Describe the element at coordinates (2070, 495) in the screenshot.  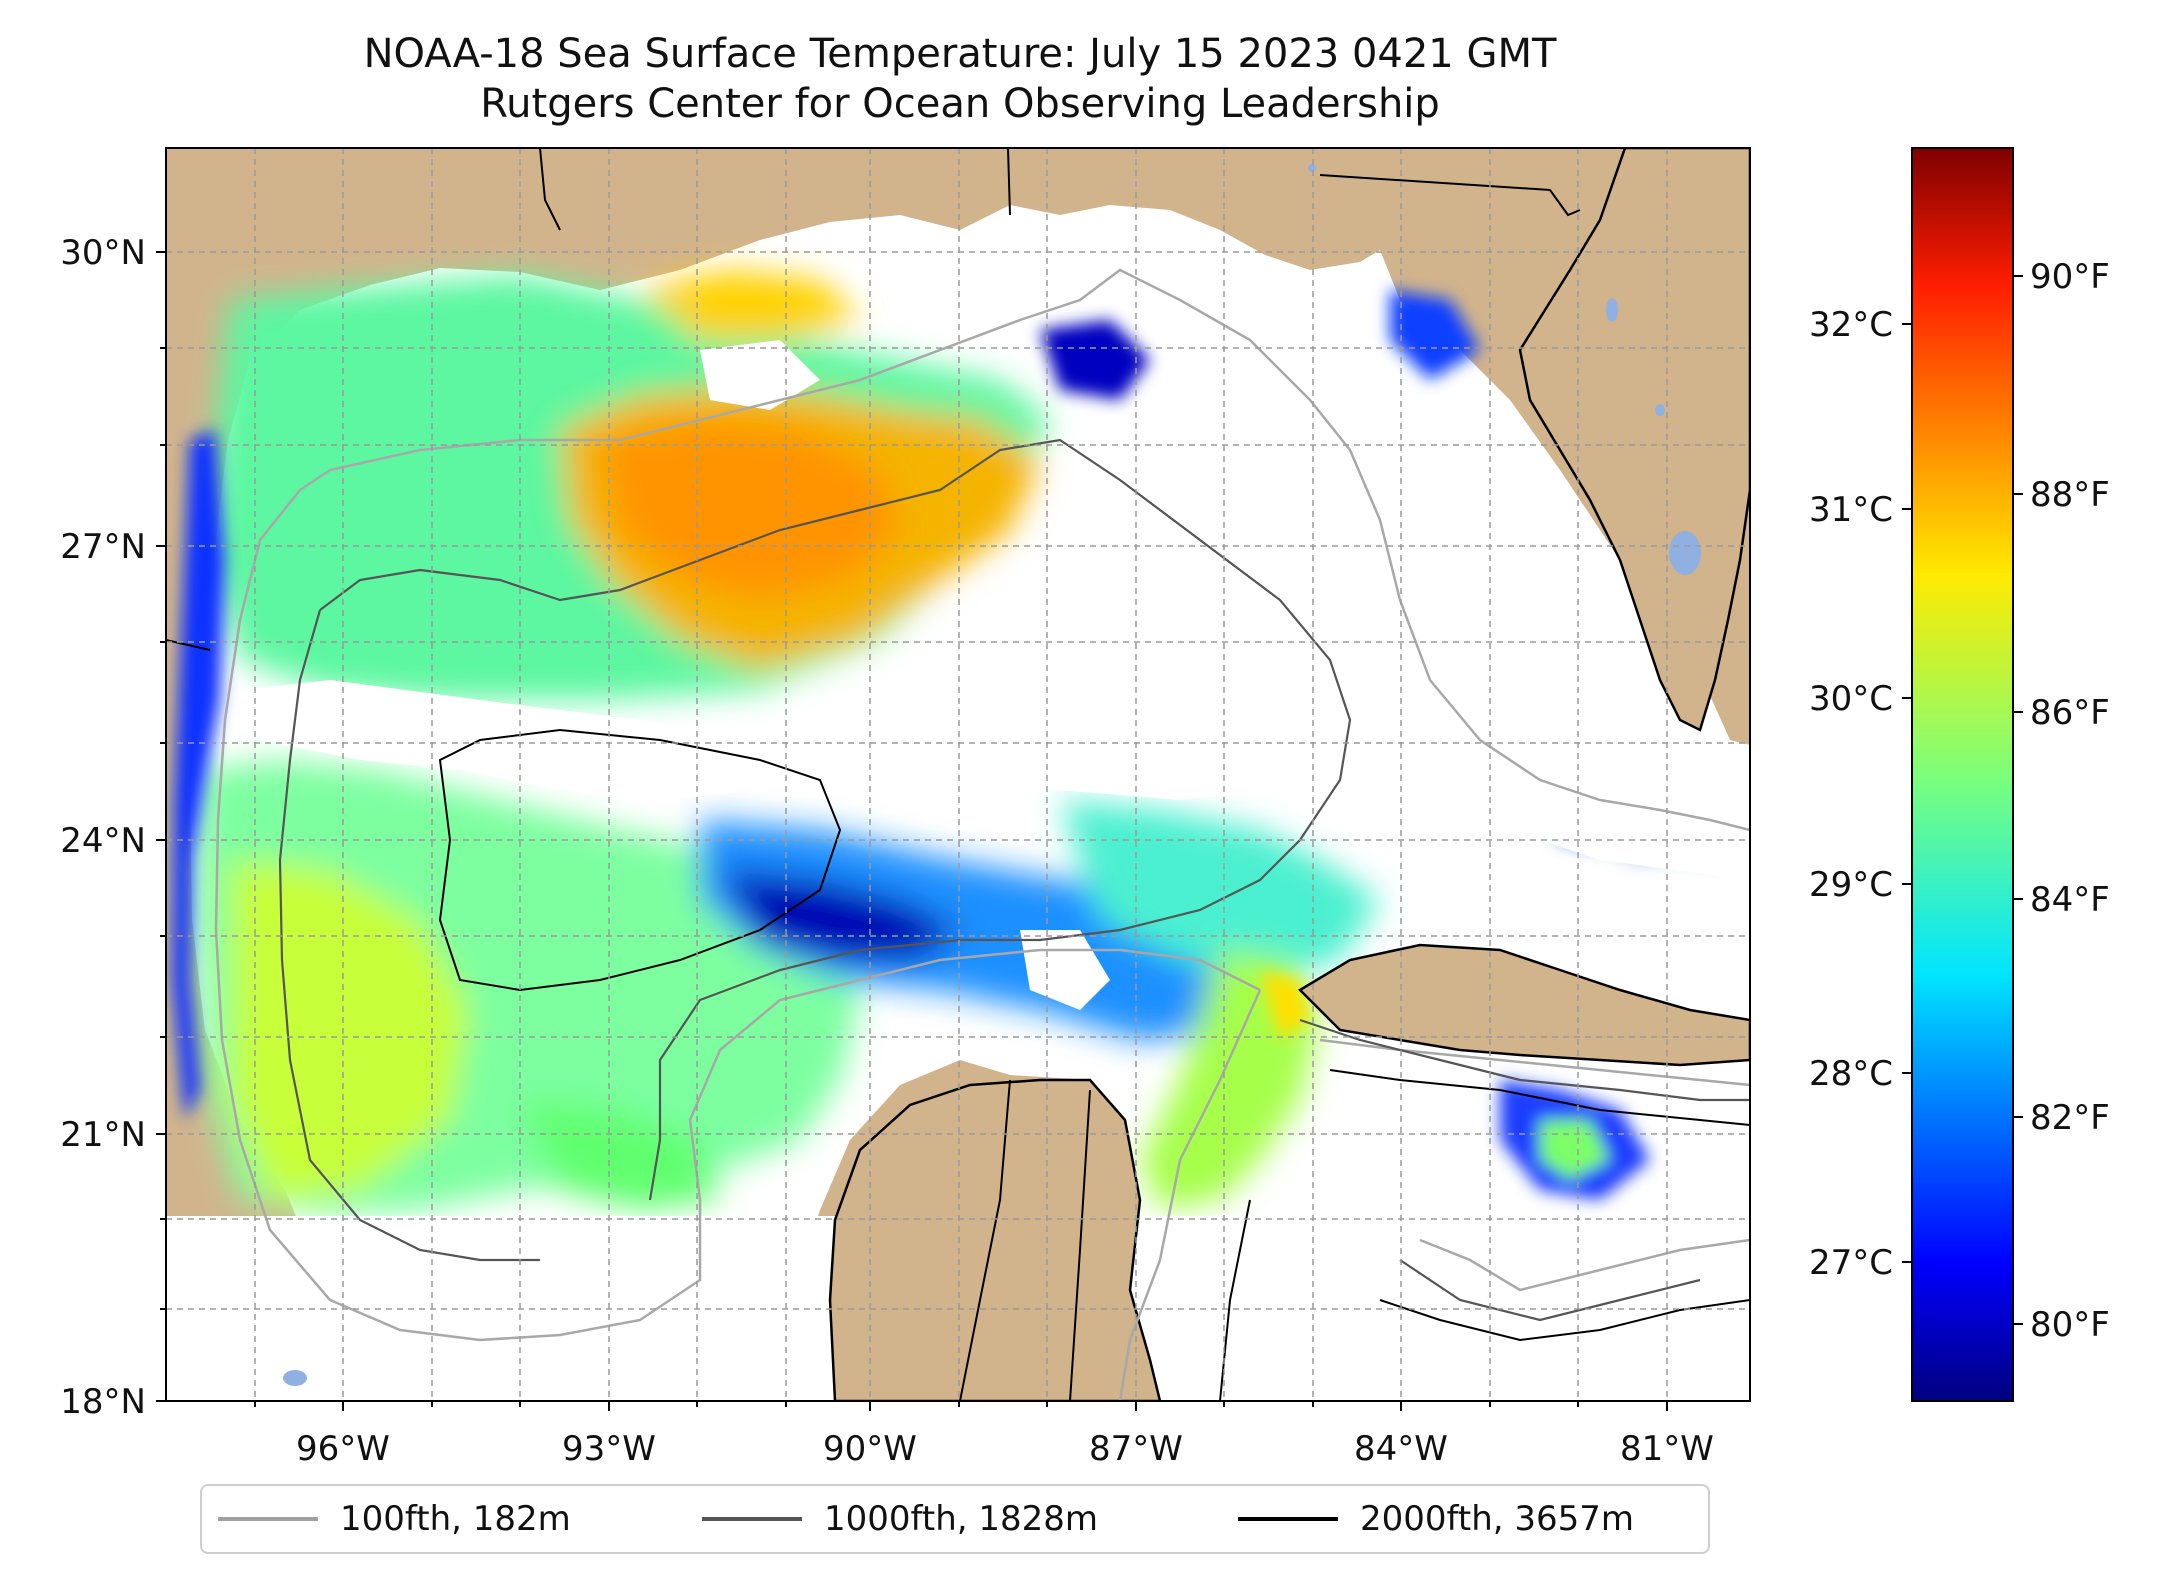
I see `fahrenheit-label-88: 88°F` at that location.